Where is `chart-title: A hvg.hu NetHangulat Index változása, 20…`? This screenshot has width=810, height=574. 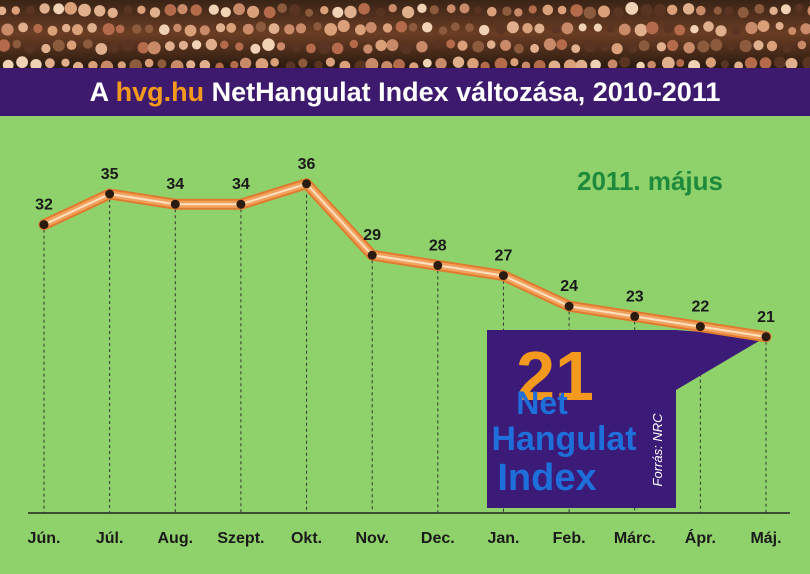 chart-title: A hvg.hu NetHangulat Index változása, 20… is located at coordinates (405, 92).